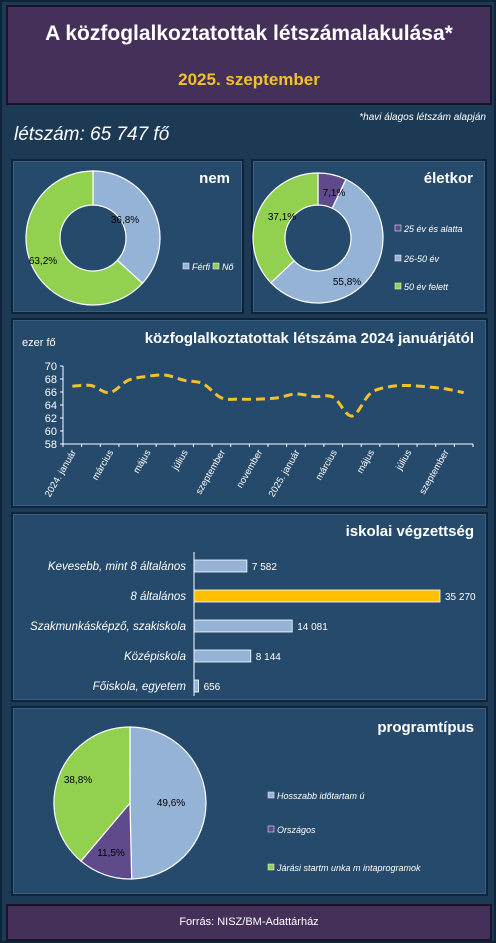  I want to click on gender-donut-chart: 36,8% 63,2% Férfi Nő, so click(129, 238).